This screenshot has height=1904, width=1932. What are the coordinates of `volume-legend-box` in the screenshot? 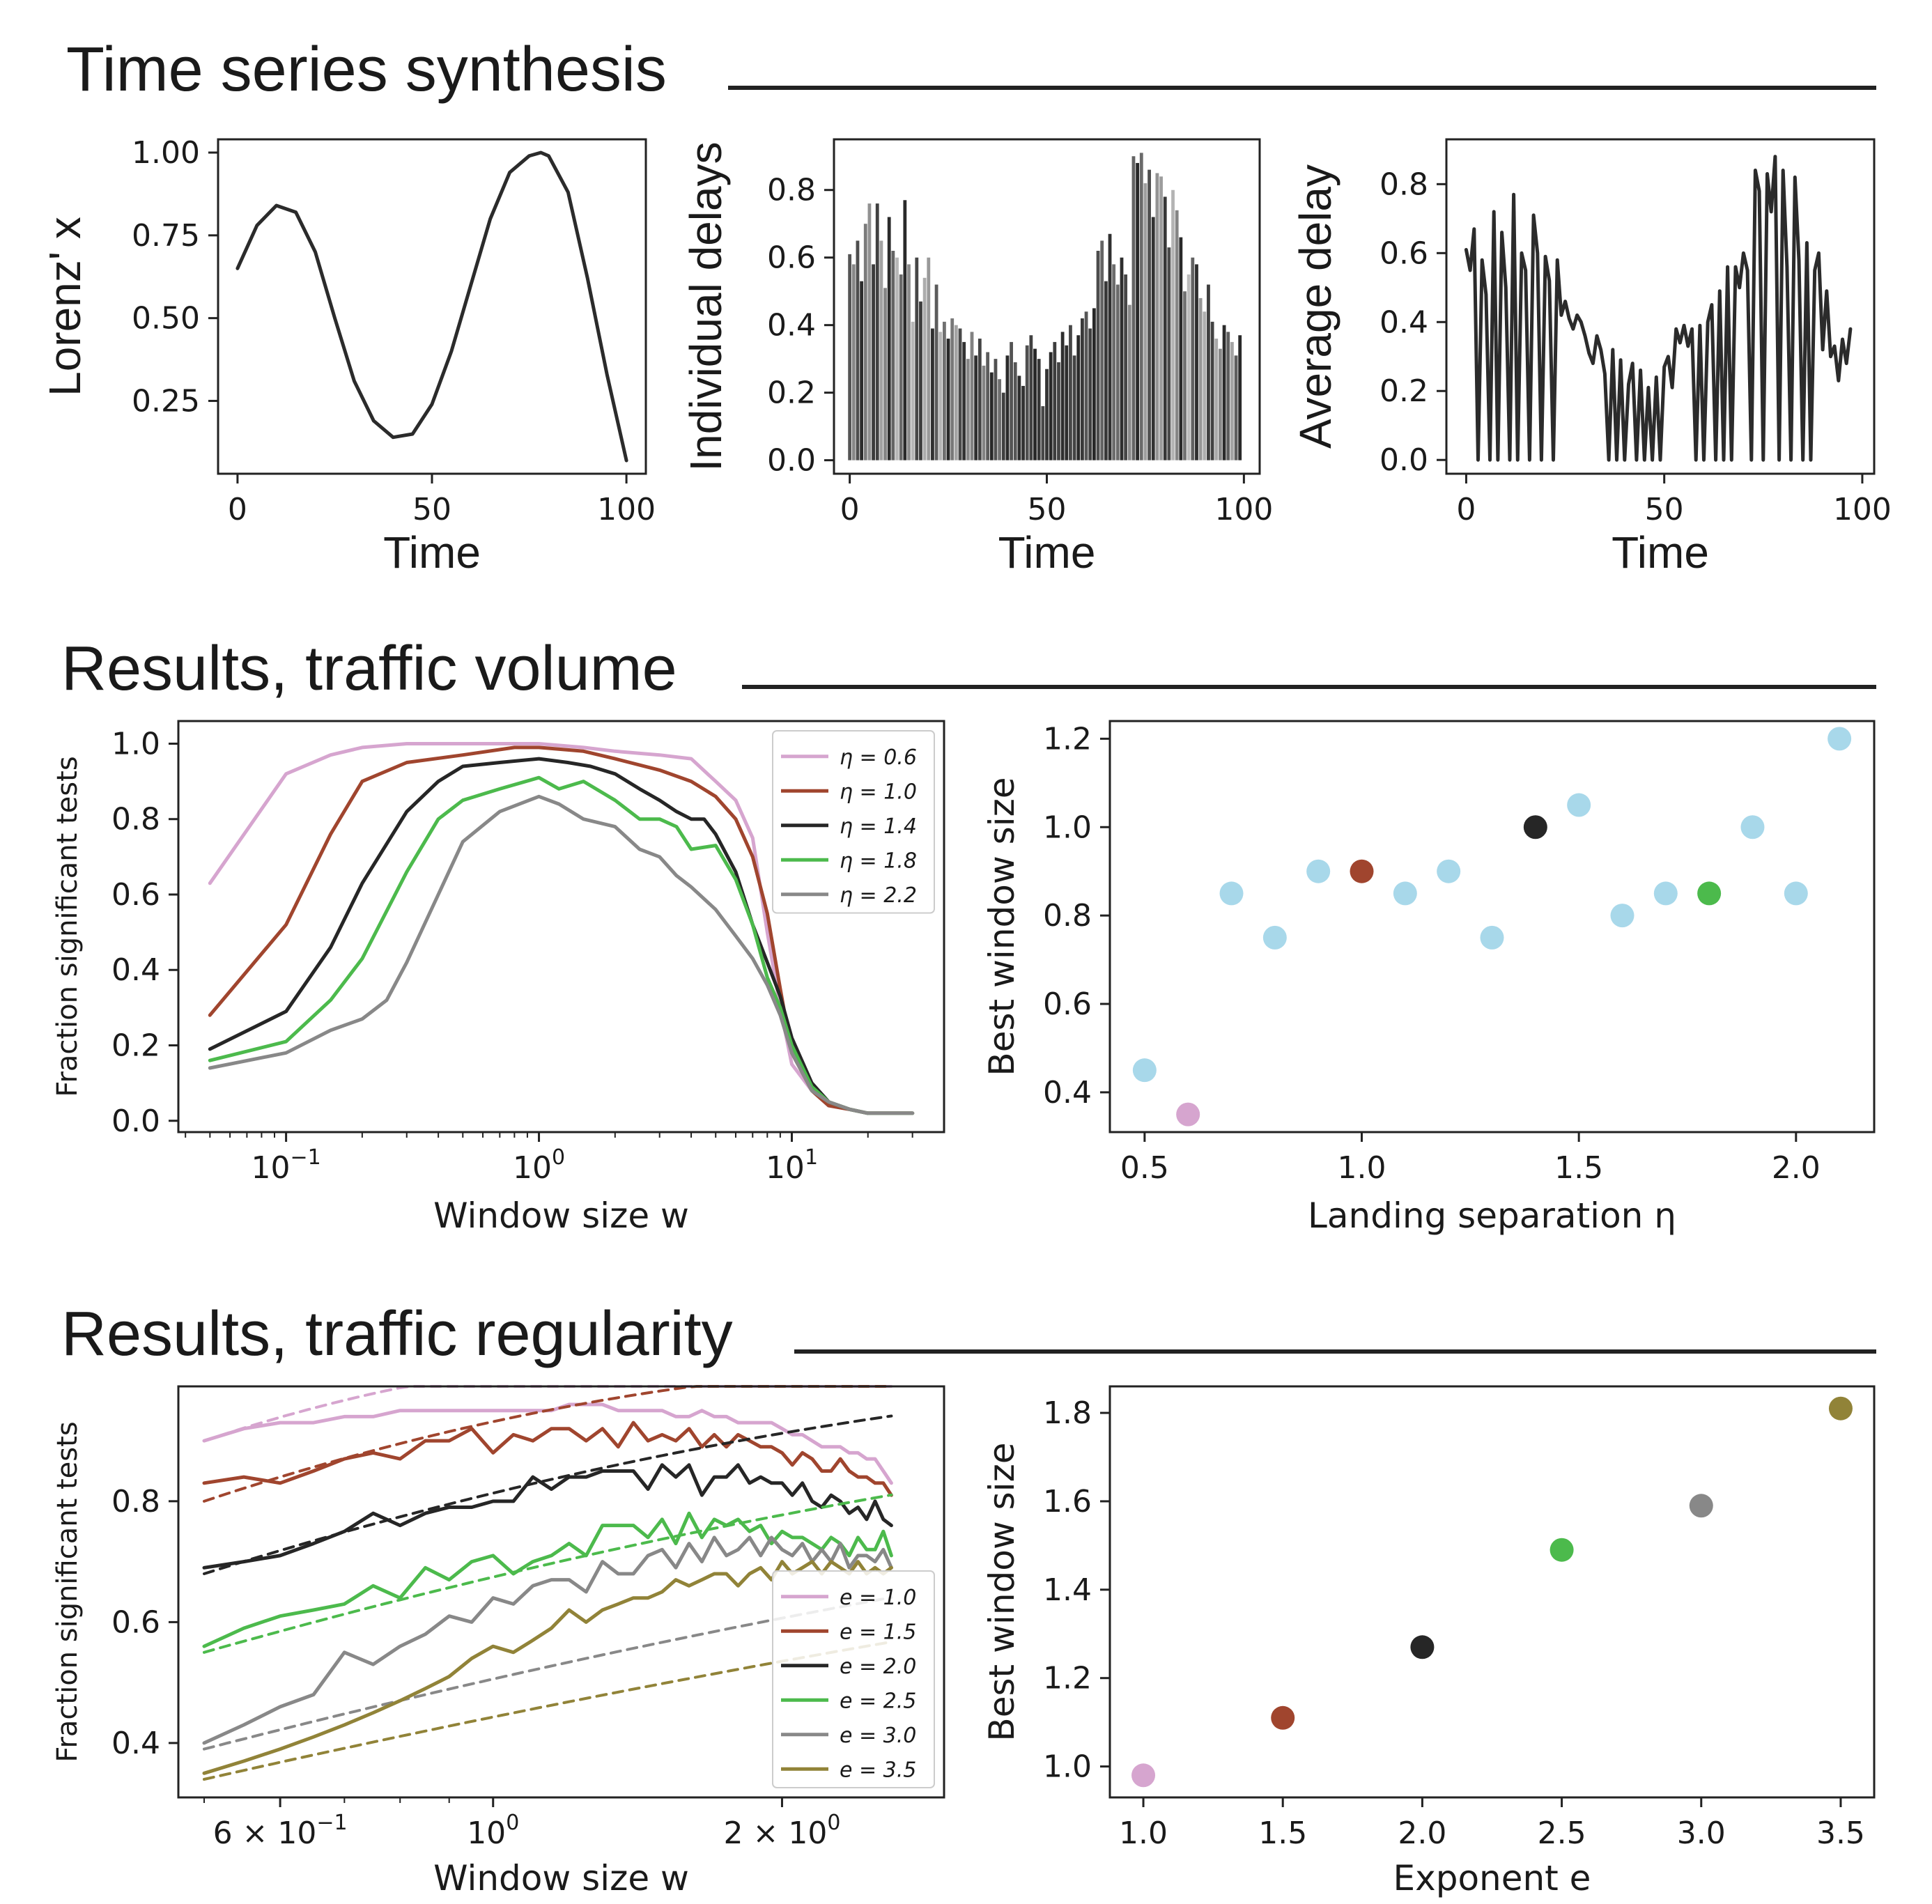 It's located at (853, 822).